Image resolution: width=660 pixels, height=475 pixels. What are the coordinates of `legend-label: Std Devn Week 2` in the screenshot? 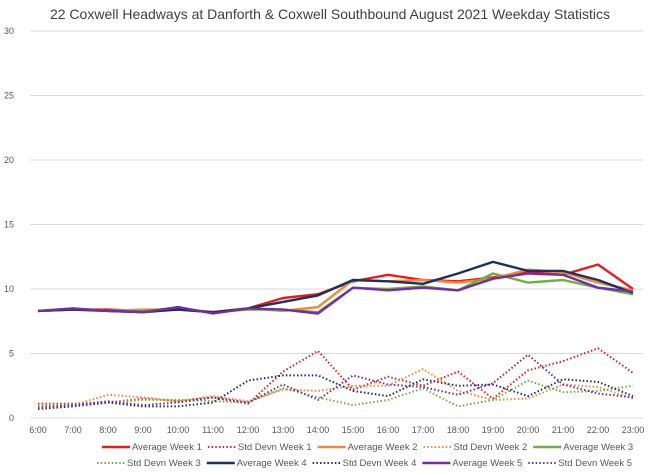 It's located at (491, 447).